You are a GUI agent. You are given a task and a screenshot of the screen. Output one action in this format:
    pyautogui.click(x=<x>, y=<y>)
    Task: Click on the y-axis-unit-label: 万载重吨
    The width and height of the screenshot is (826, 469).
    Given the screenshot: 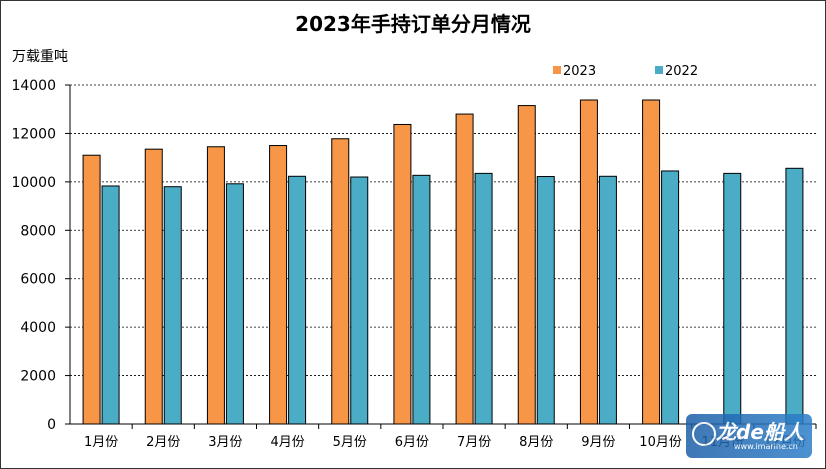 What is the action you would take?
    pyautogui.click(x=40, y=57)
    